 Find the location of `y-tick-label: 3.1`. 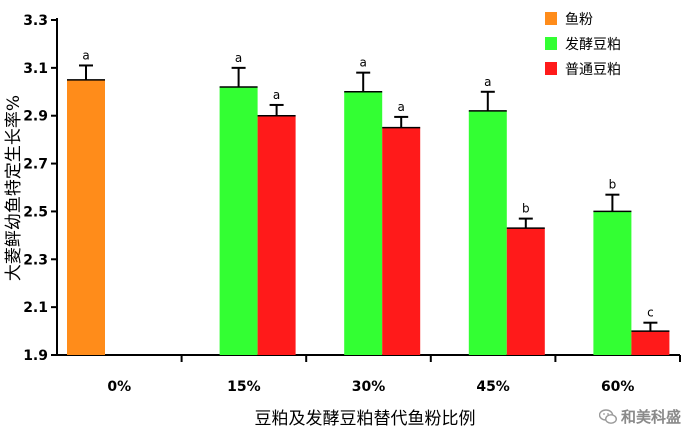

y-tick-label: 3.1 is located at coordinates (35, 69).